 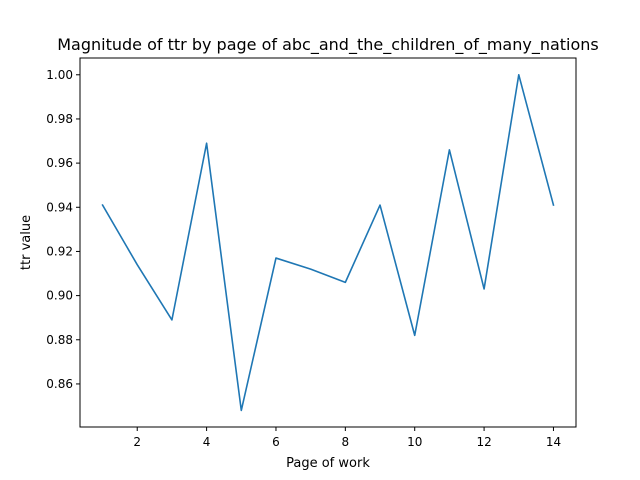 I want to click on x-tick-label: 12, so click(x=483, y=442).